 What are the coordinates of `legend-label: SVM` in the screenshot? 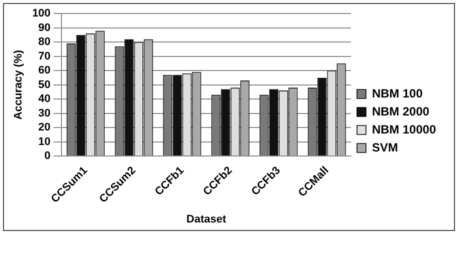 It's located at (385, 147).